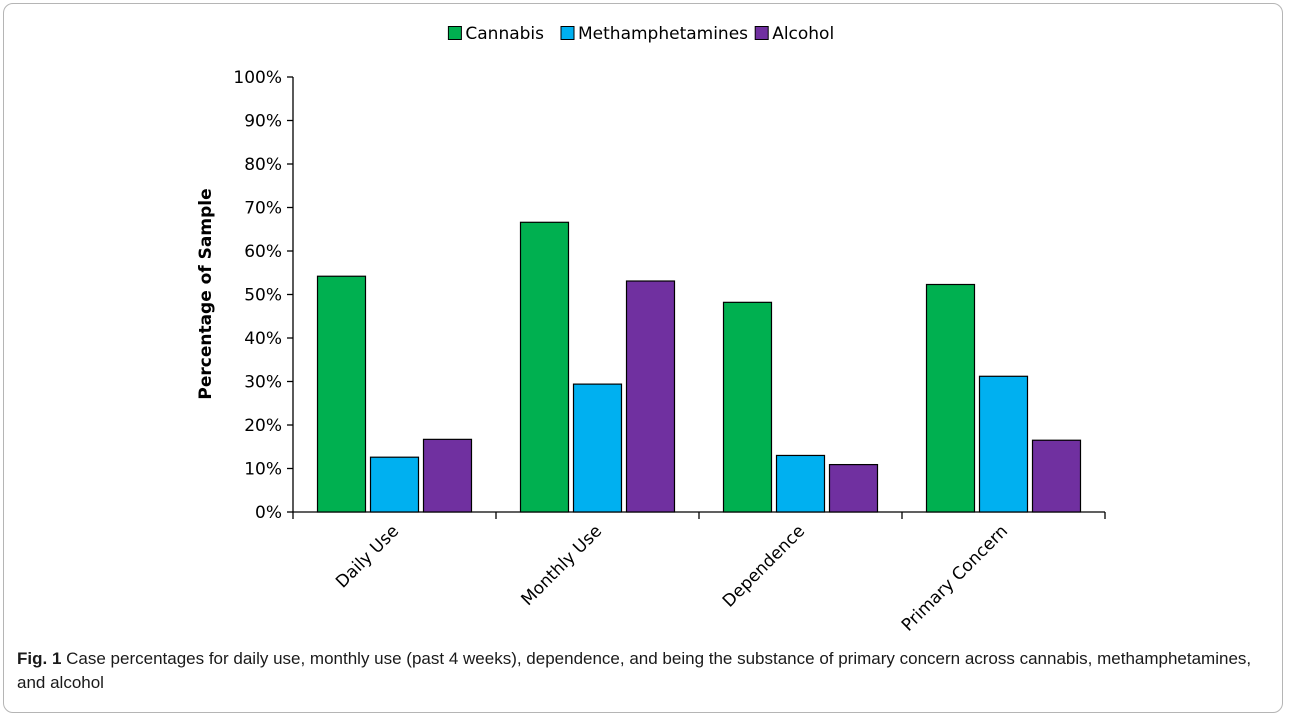 Image resolution: width=1292 pixels, height=718 pixels. I want to click on x-tick-label: Monthly Use, so click(561, 565).